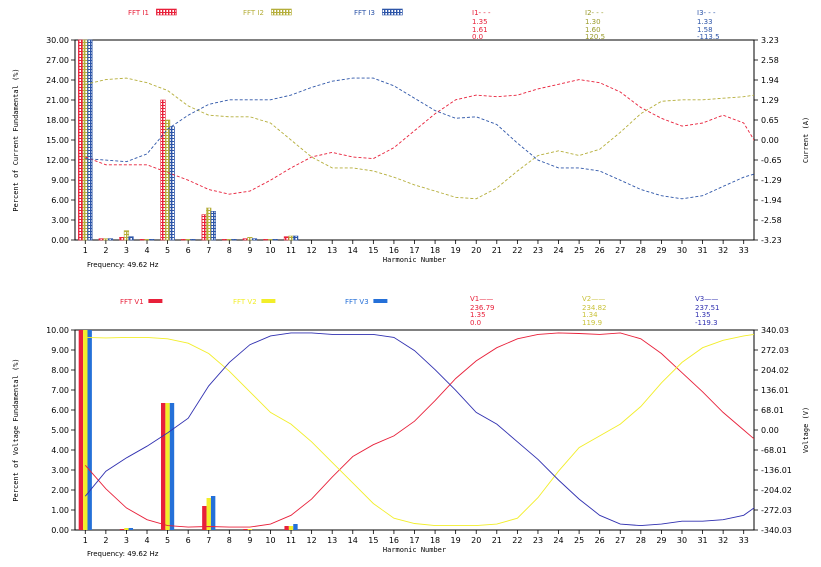  Describe the element at coordinates (132, 302) in the screenshot. I see `legend-label: FFT V1` at that location.